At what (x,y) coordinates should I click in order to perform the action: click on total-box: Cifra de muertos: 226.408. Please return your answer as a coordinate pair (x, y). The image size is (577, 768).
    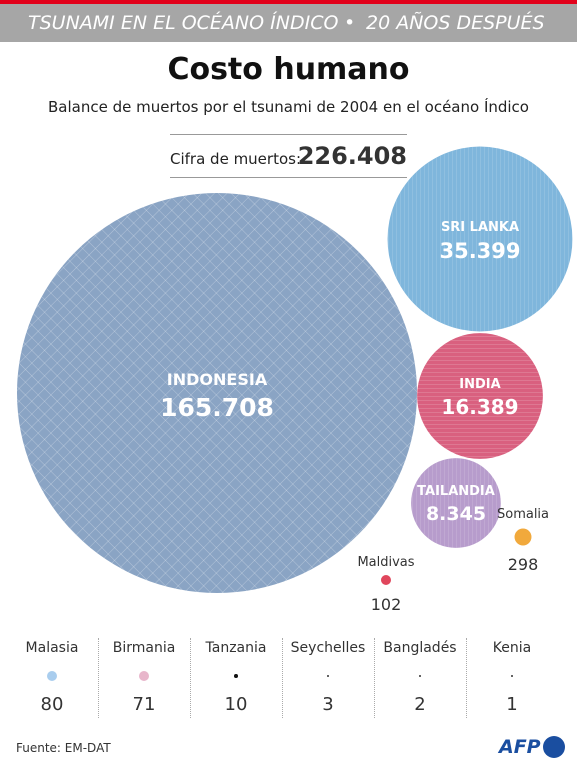
    Looking at the image, I should click on (288, 158).